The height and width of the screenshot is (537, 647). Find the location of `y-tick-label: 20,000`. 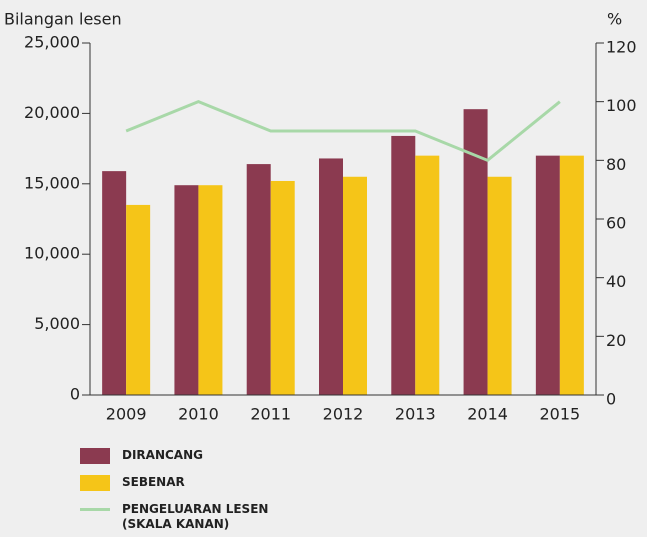

y-tick-label: 20,000 is located at coordinates (52, 112).